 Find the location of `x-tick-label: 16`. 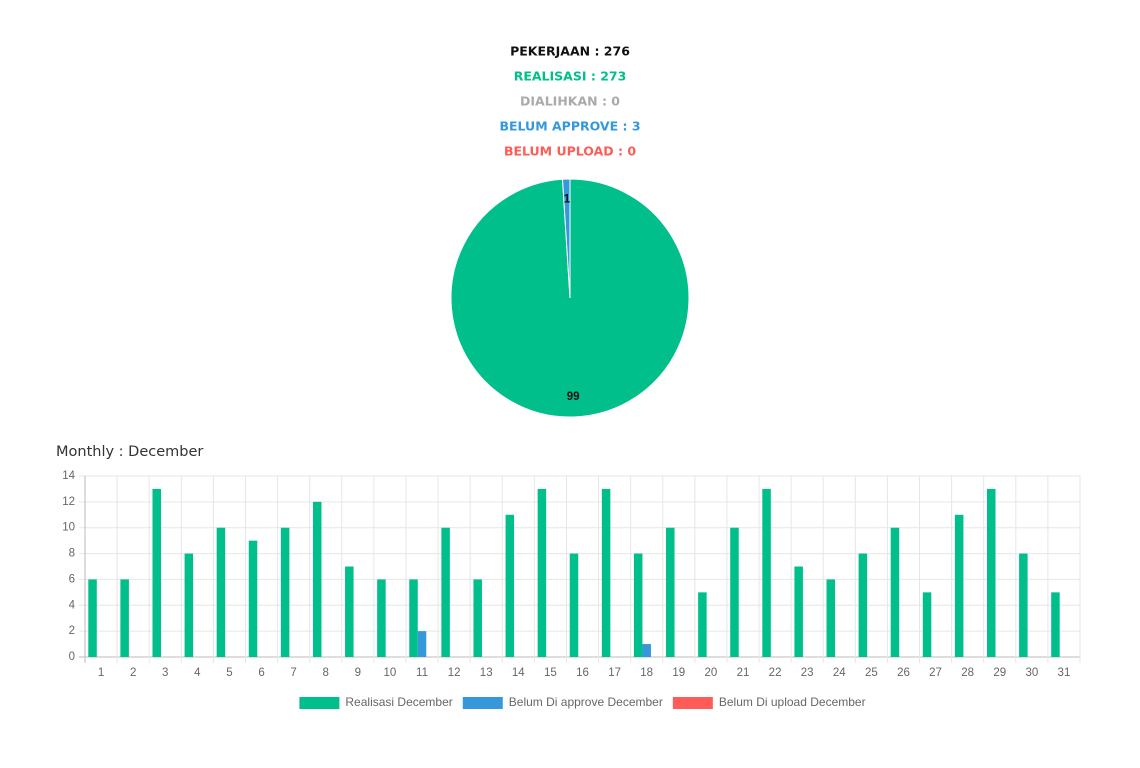

x-tick-label: 16 is located at coordinates (582, 673).